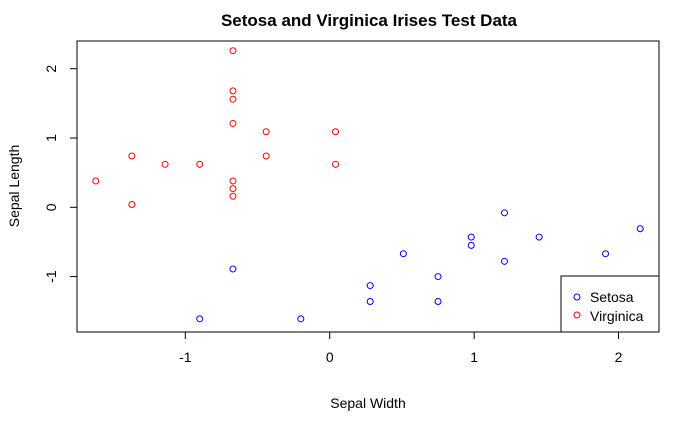 Image resolution: width=700 pixels, height=432 pixels. What do you see at coordinates (577, 315) in the screenshot?
I see `legend-marker-virginica` at bounding box center [577, 315].